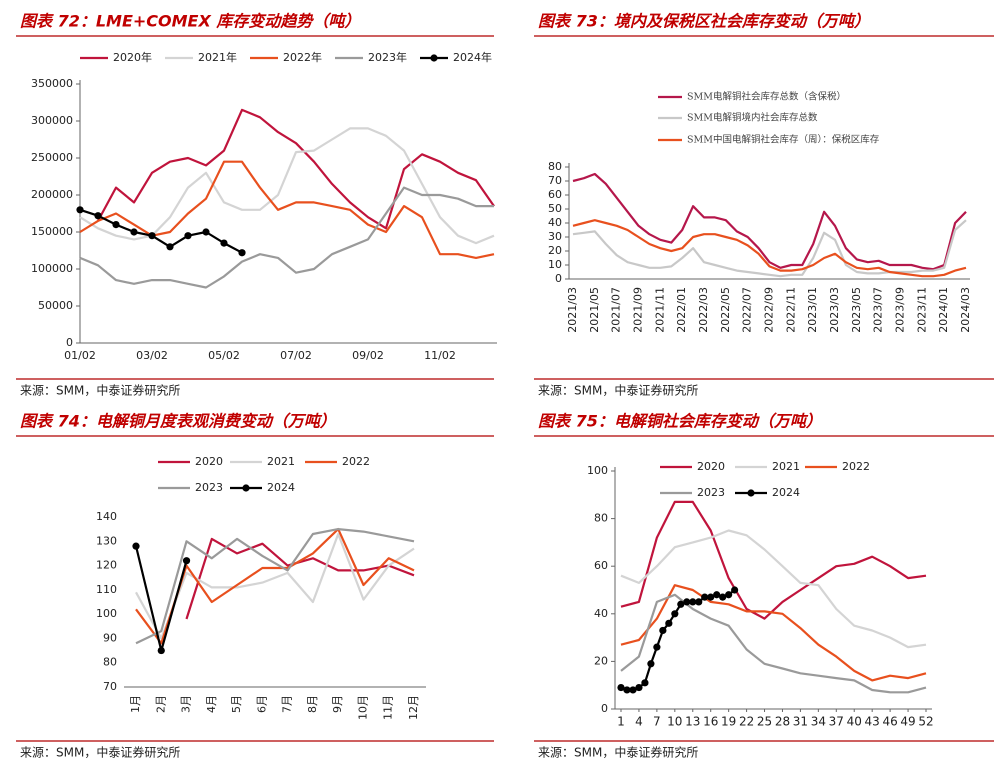  Describe the element at coordinates (854, 722) in the screenshot. I see `x-tick-label: 40` at that location.